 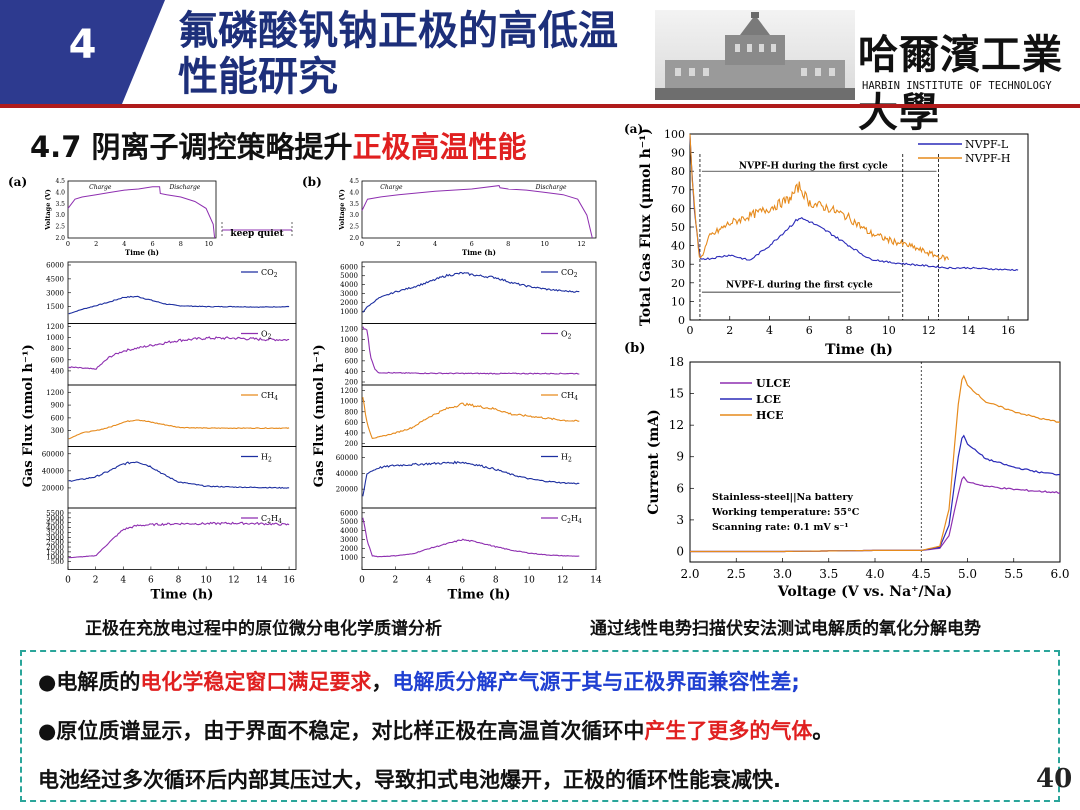 I want to click on gas-subplot-ytick: 500, so click(x=57, y=562).